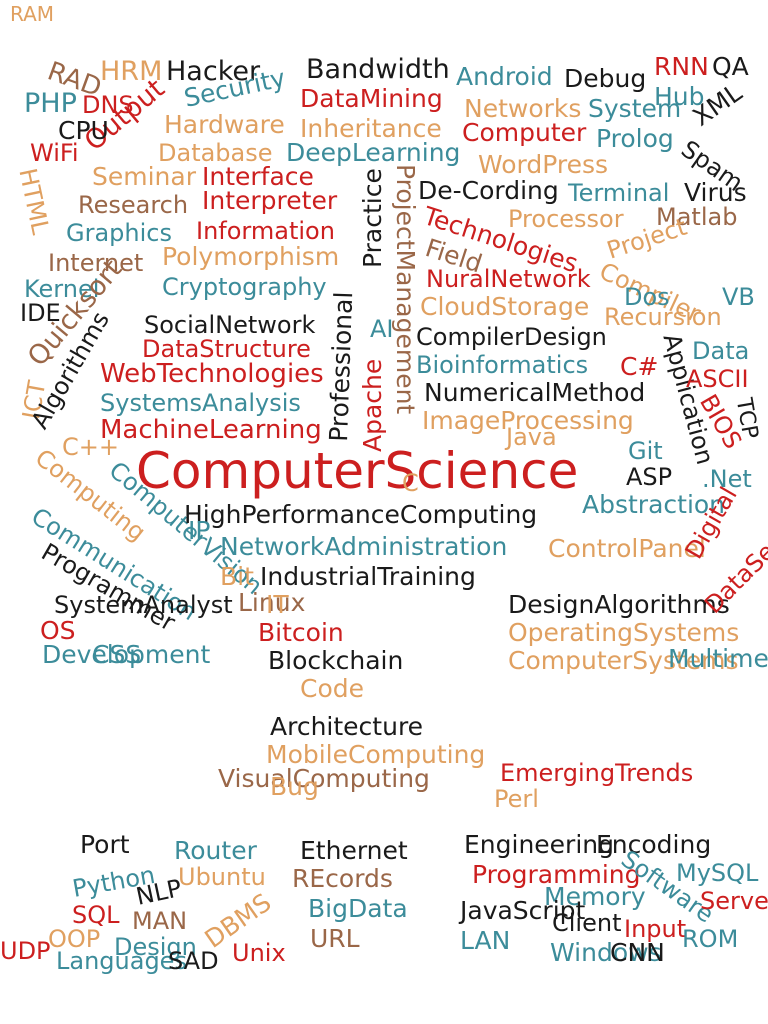 The height and width of the screenshot is (1024, 768). I want to click on cloud-word: SocialNetwork, so click(230, 324).